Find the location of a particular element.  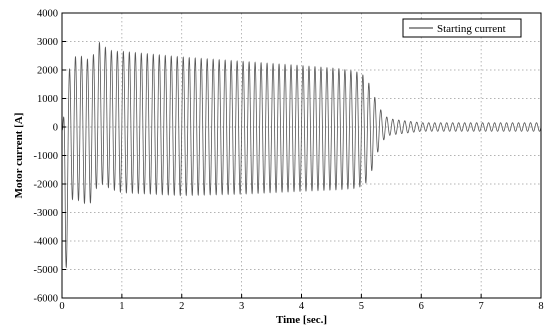

x-tick-label: 7 is located at coordinates (481, 306).